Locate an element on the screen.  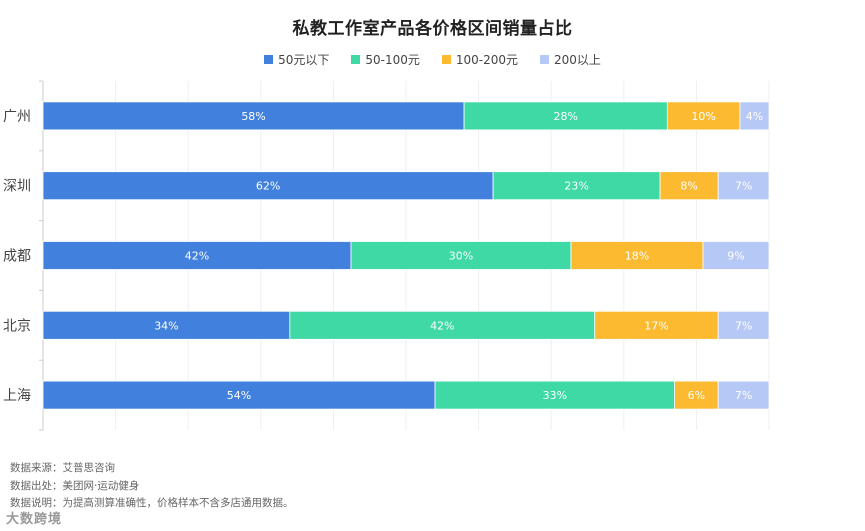
data-label: 54% is located at coordinates (239, 395).